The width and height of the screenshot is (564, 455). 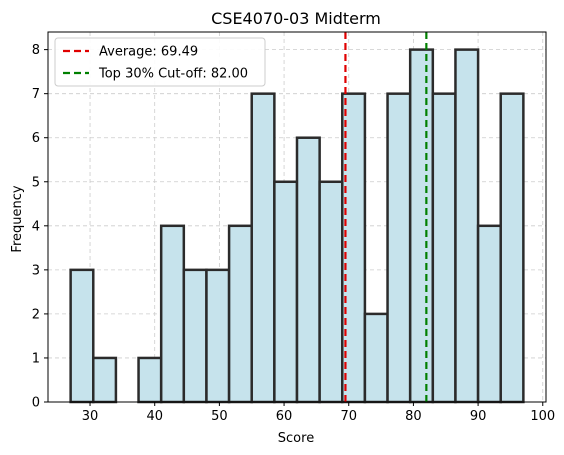 What do you see at coordinates (219, 416) in the screenshot?
I see `x-tick-label-2: 50` at bounding box center [219, 416].